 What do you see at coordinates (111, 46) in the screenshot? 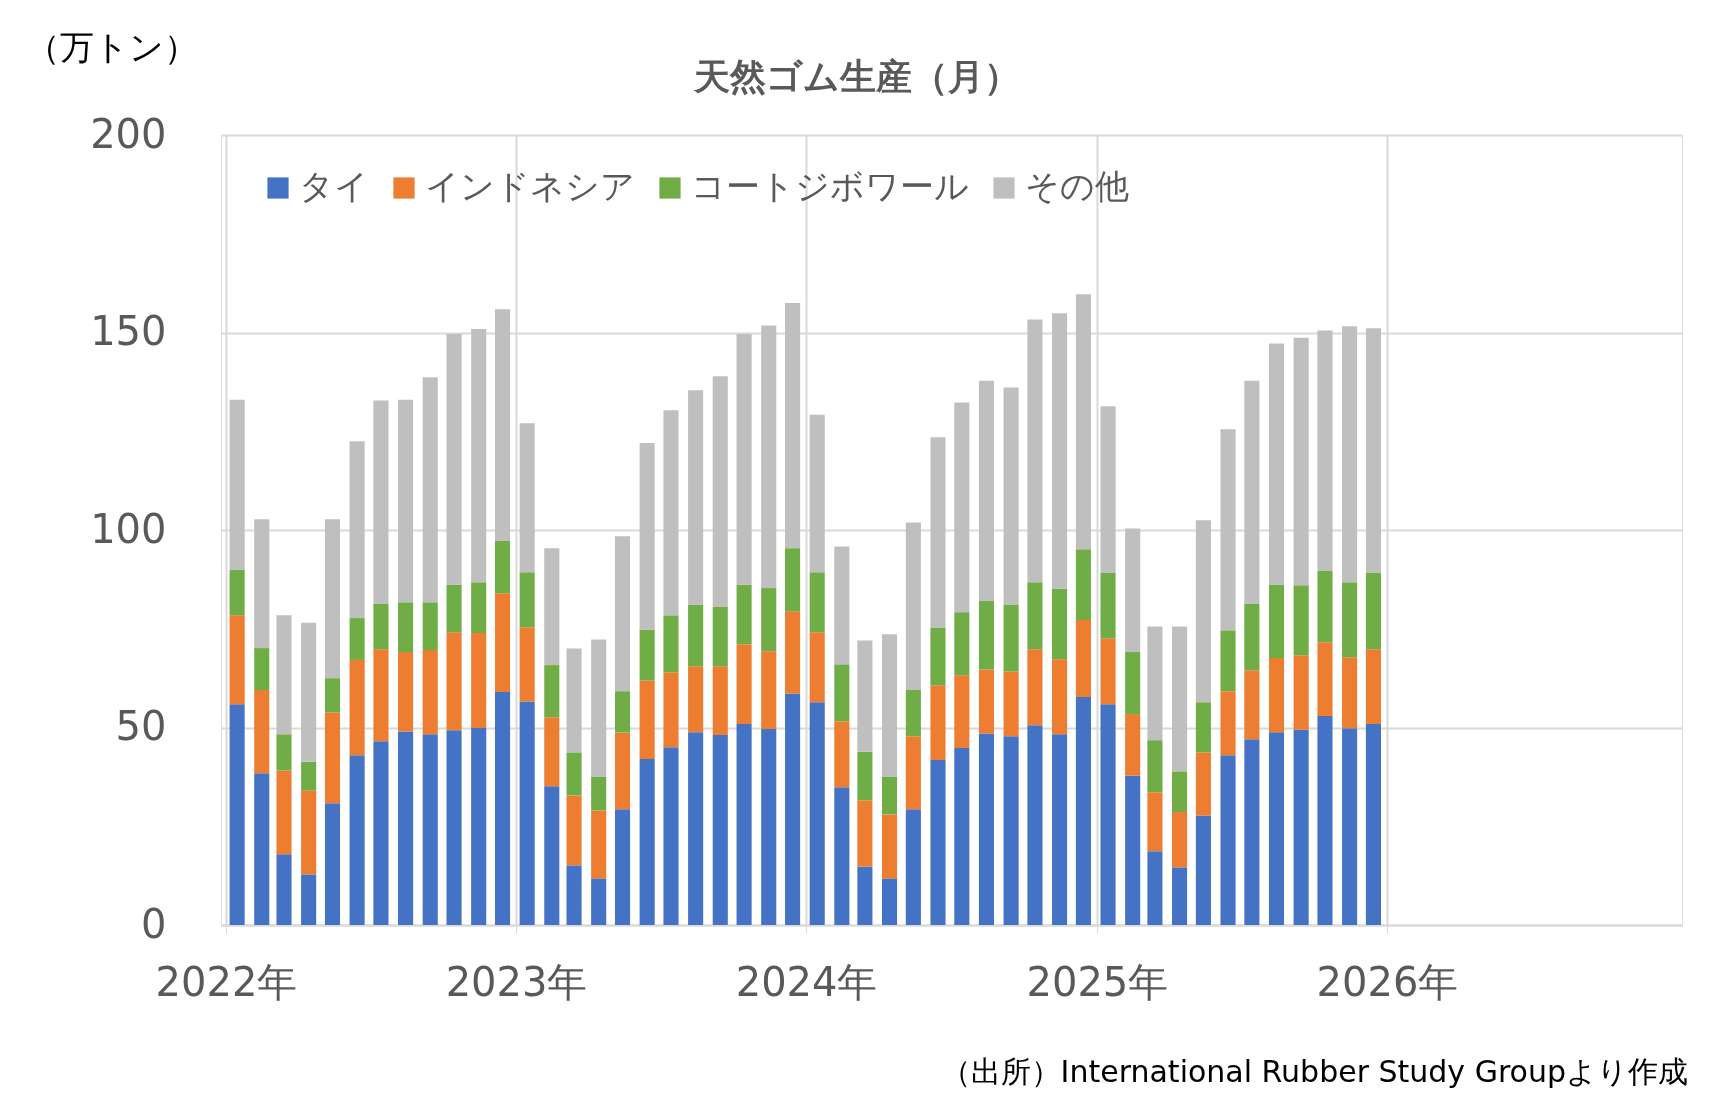
I see `y-axis-title: （万トン）` at bounding box center [111, 46].